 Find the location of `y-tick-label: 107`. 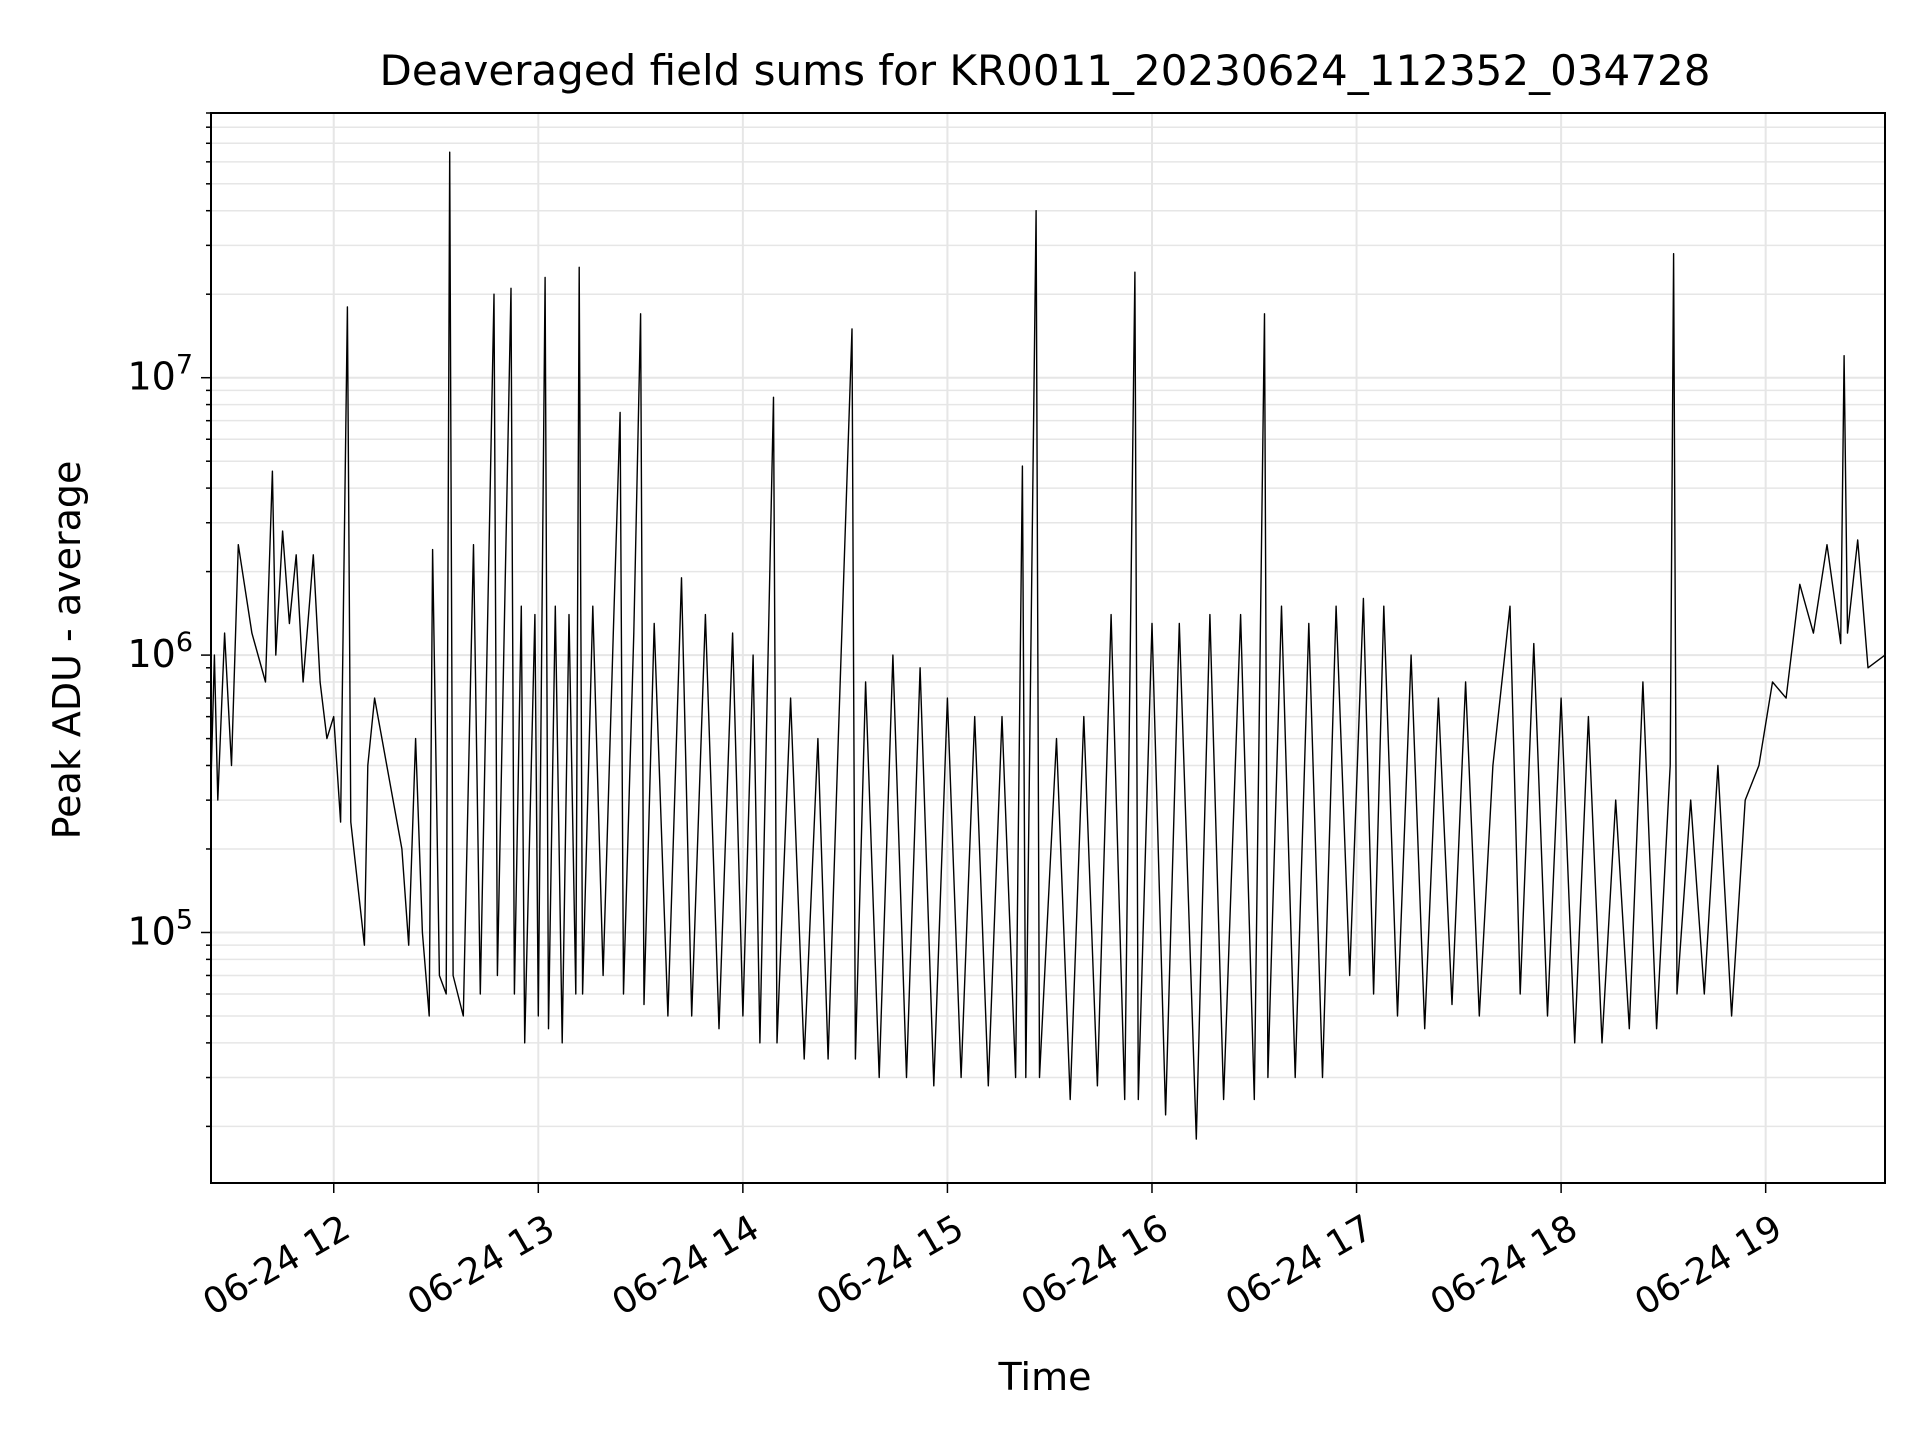

y-tick-label: 107 is located at coordinates (160, 374).